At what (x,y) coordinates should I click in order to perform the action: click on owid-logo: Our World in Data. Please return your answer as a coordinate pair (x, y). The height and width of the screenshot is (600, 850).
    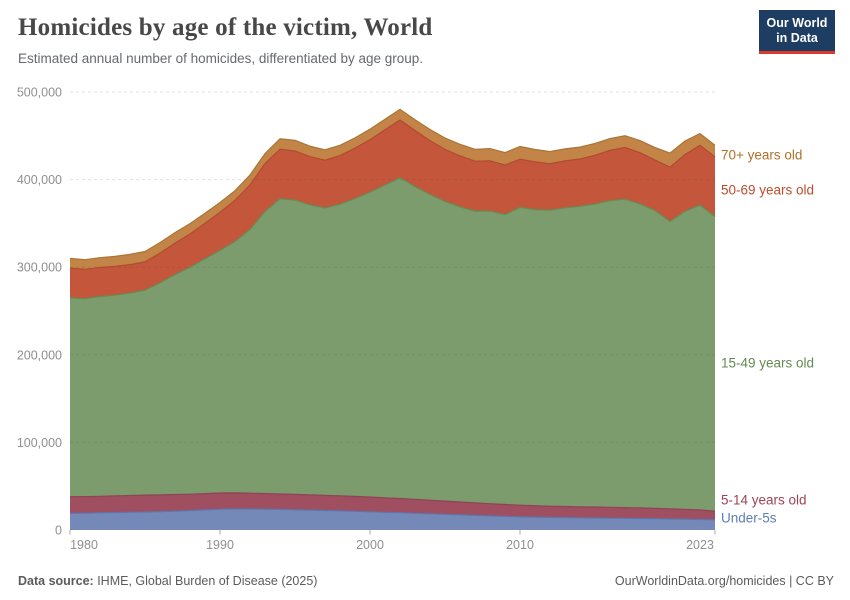
    Looking at the image, I should click on (797, 32).